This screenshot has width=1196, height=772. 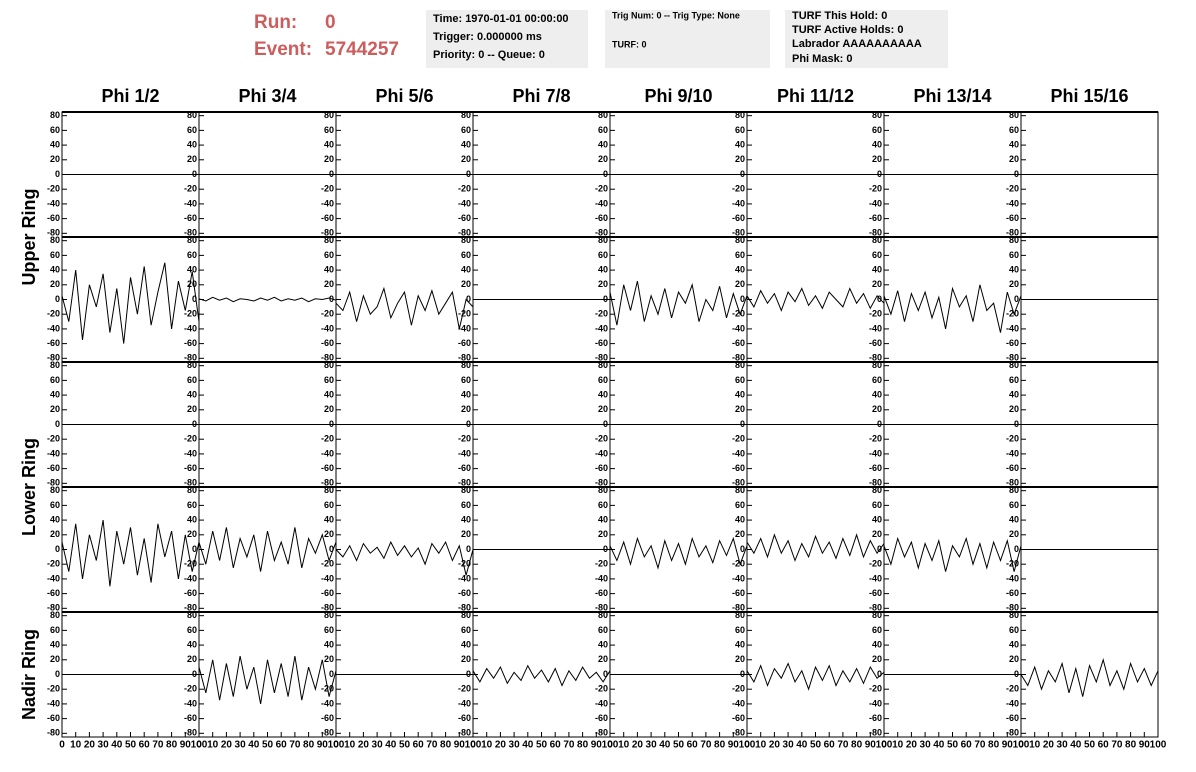 I want to click on column-title: Phi 11/12, so click(x=815, y=96).